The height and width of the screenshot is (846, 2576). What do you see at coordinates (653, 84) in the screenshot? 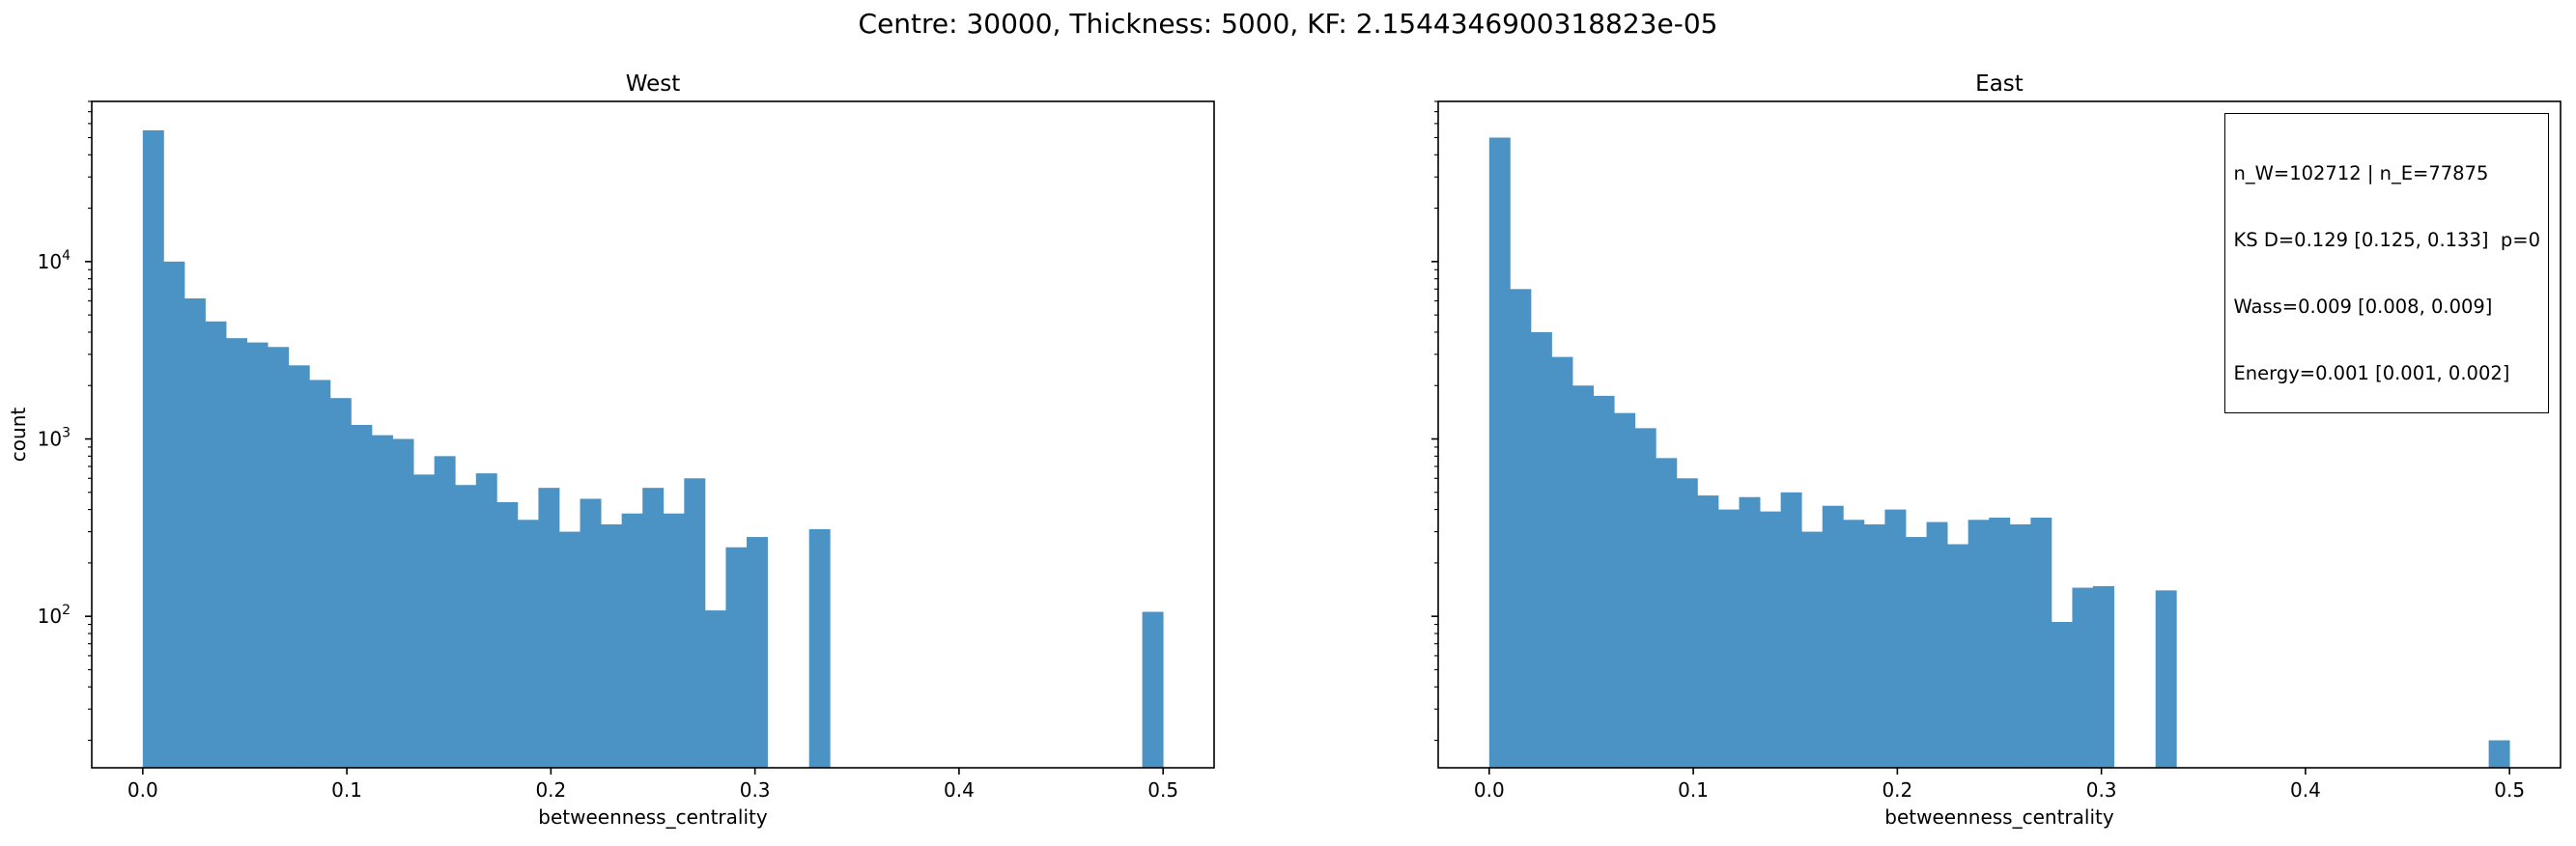
I see `panel-title: West` at bounding box center [653, 84].